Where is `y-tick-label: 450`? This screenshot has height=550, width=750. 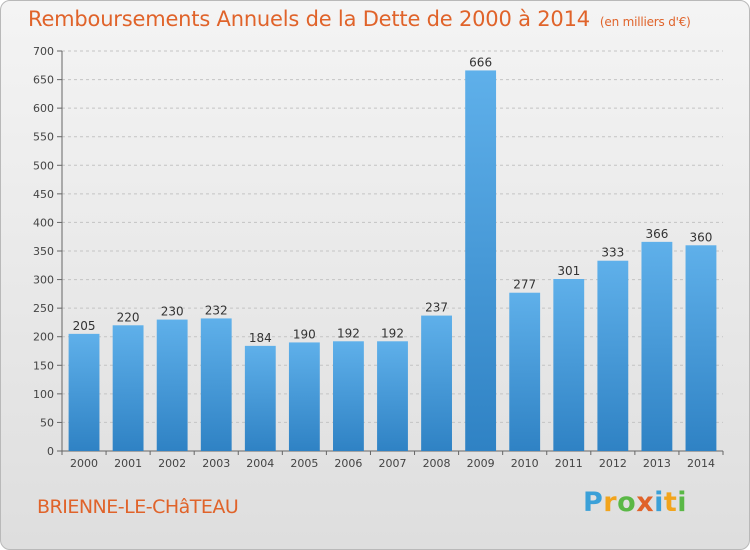 y-tick-label: 450 is located at coordinates (43, 194).